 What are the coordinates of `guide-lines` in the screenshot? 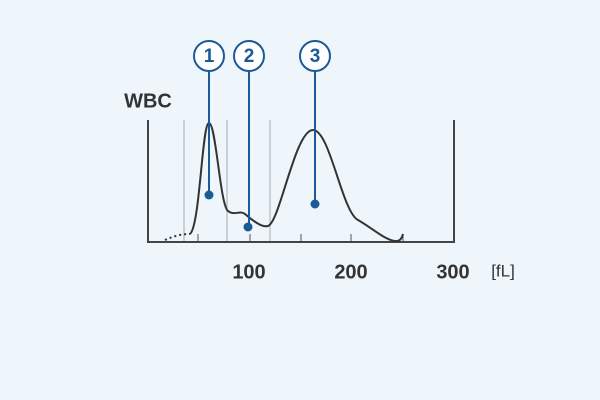 It's located at (227, 181).